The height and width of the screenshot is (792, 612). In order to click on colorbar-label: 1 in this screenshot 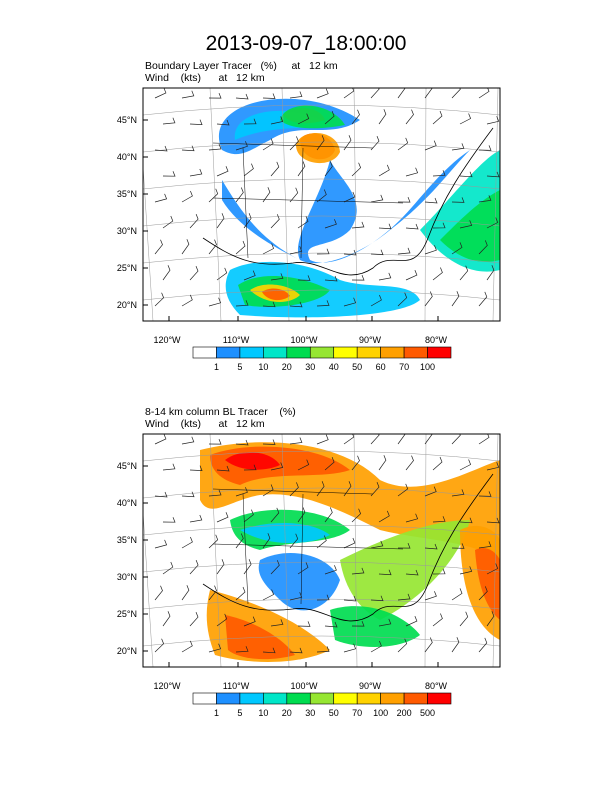, I will do `click(216, 713)`.